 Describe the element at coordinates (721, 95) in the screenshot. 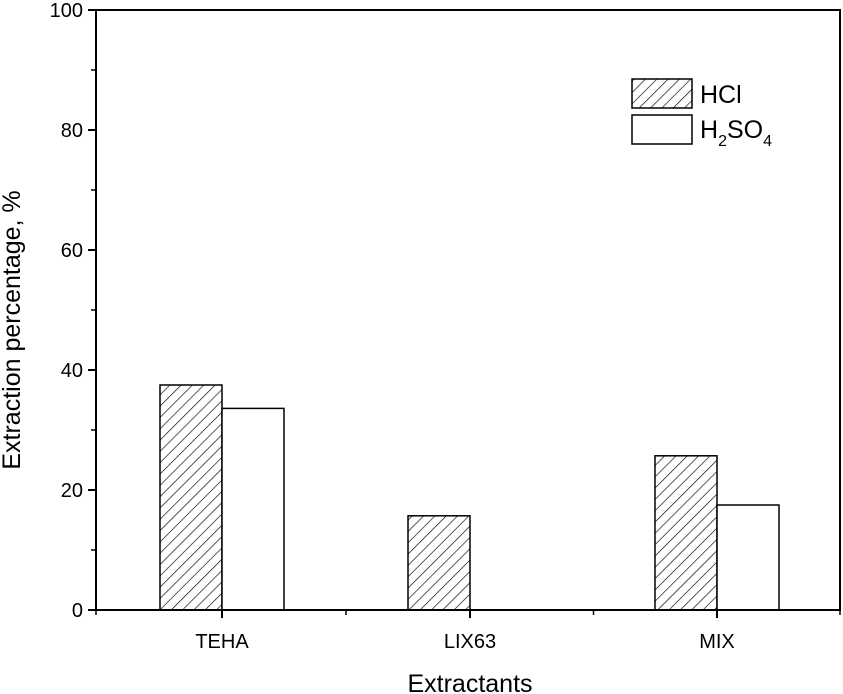

I see `legend-label-hcl: HCl` at that location.